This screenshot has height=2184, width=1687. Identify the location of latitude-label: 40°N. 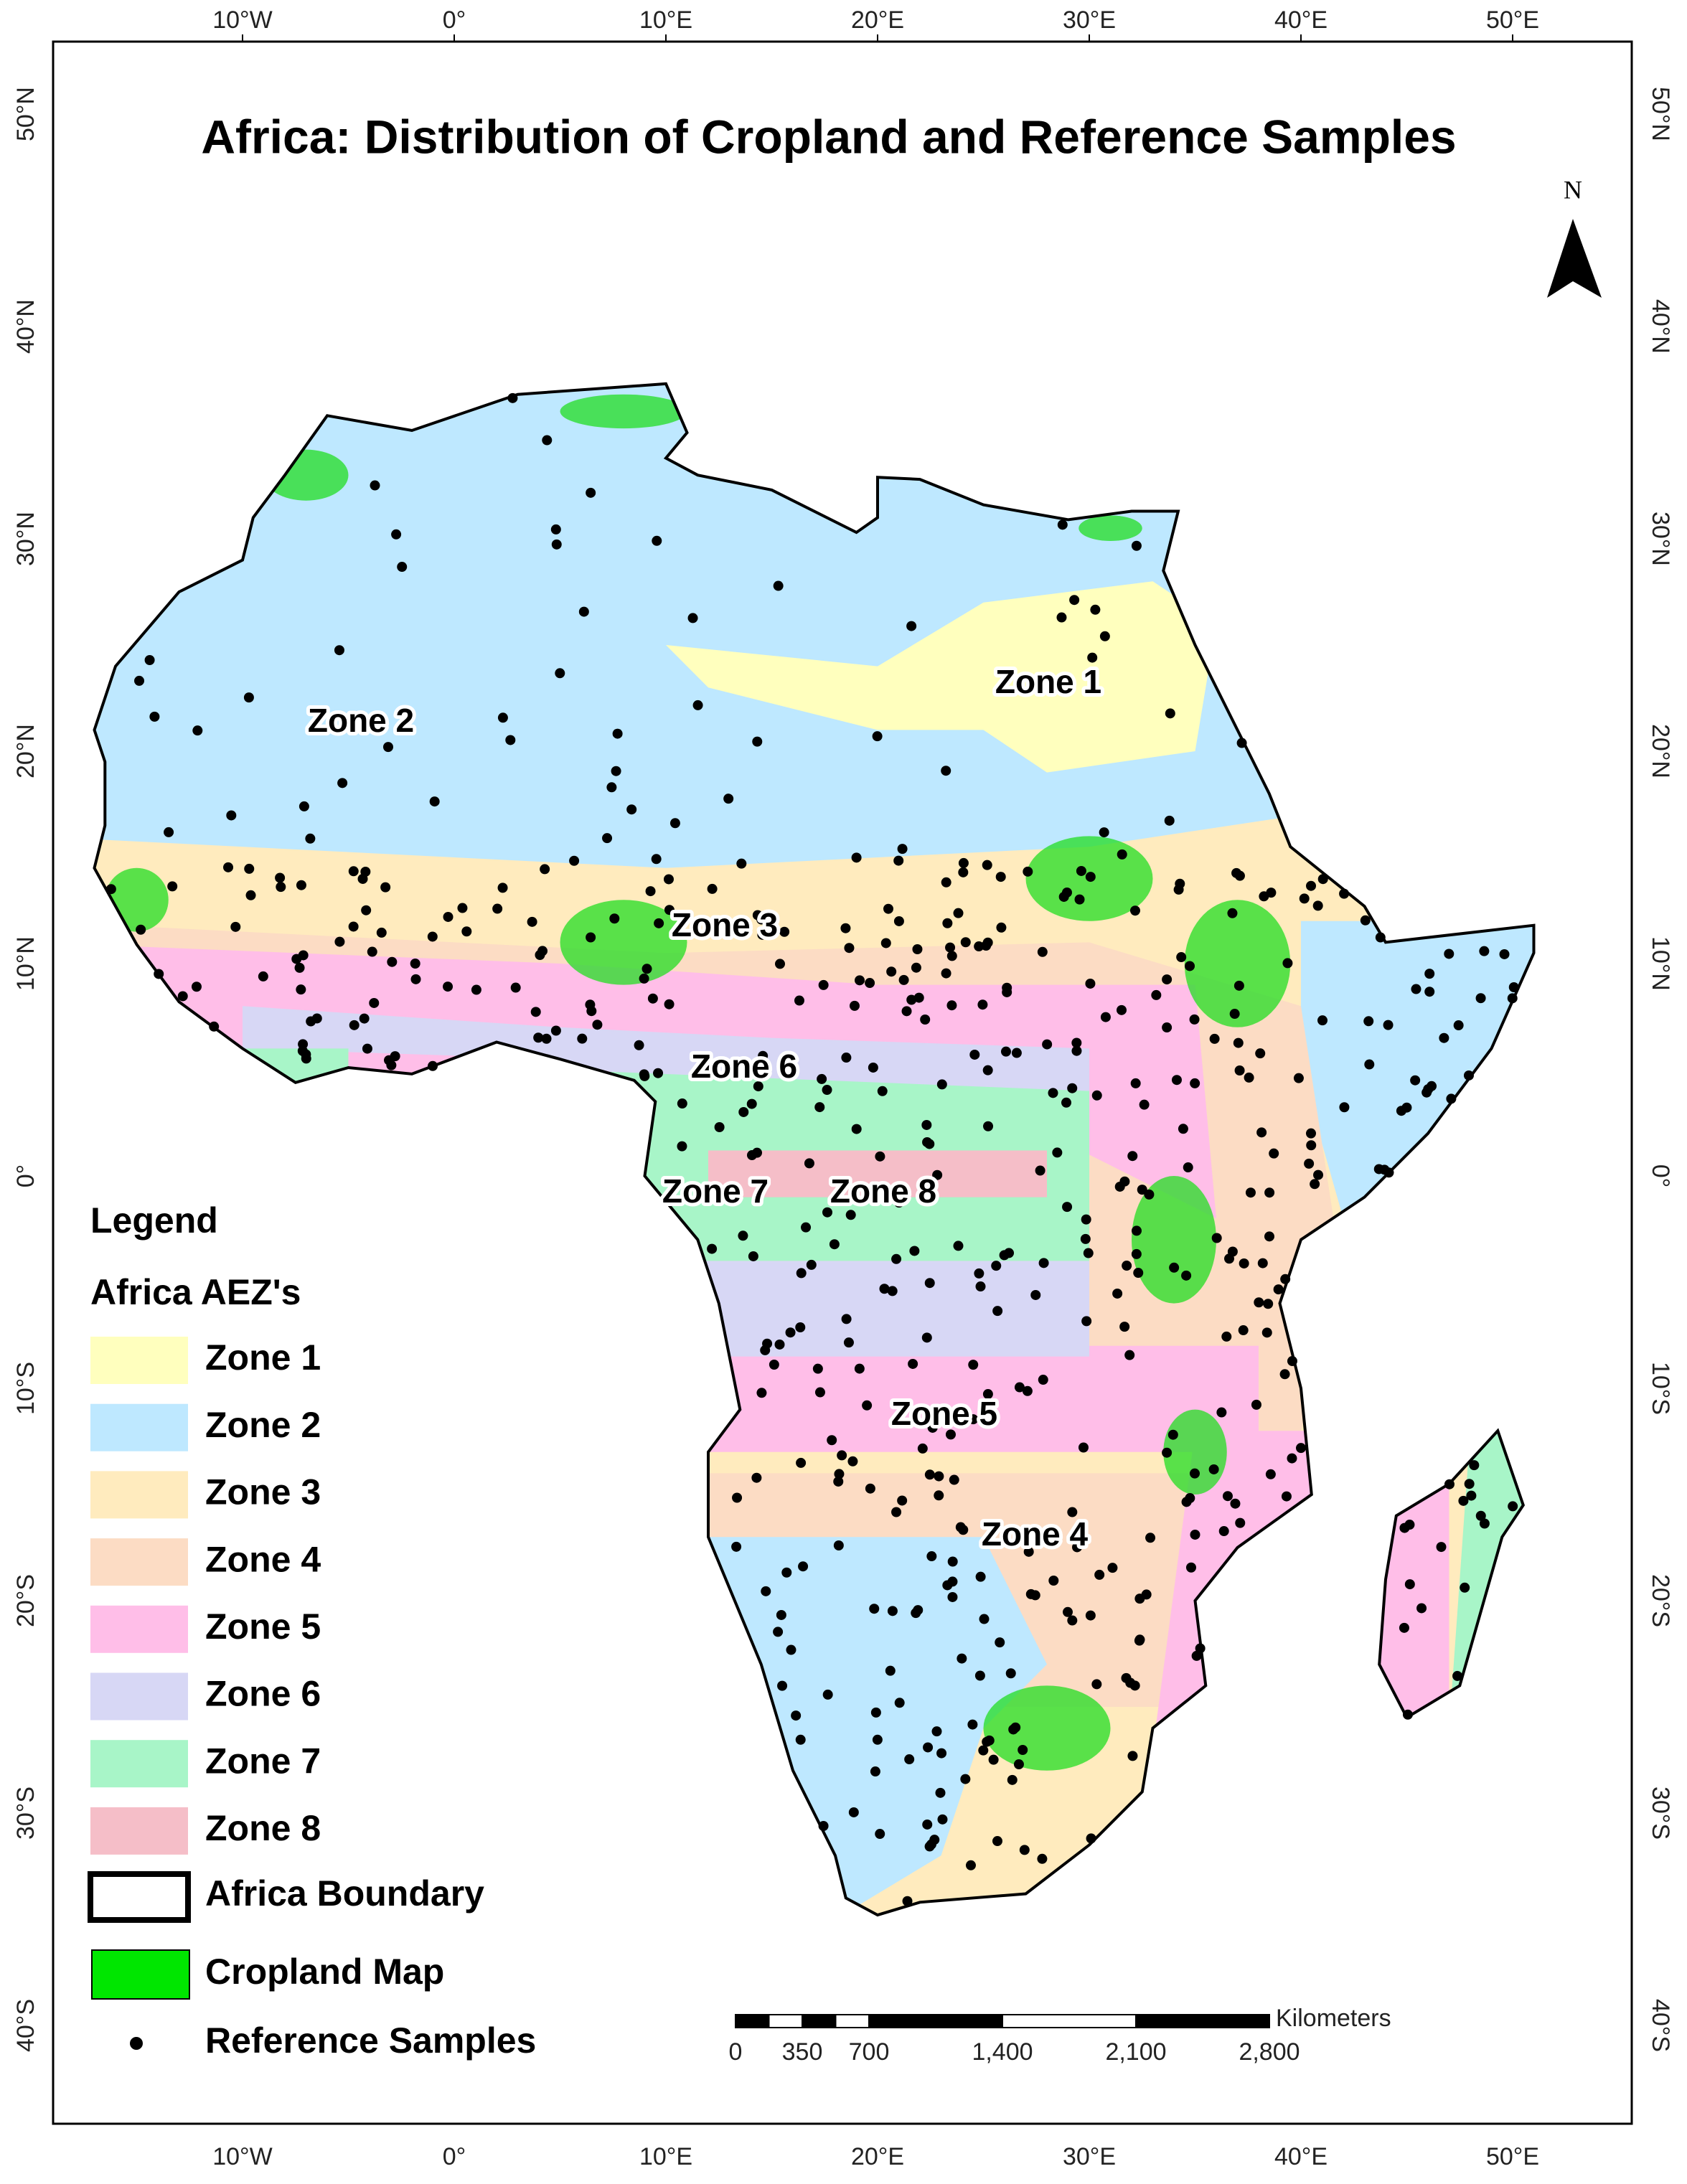
(25, 326).